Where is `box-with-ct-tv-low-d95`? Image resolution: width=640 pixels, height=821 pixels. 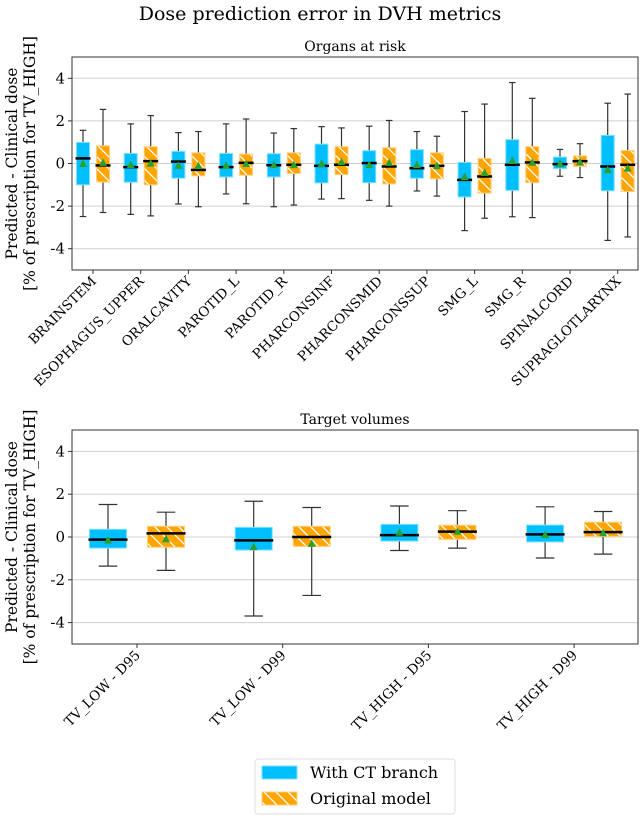 box-with-ct-tv-low-d95 is located at coordinates (108, 535).